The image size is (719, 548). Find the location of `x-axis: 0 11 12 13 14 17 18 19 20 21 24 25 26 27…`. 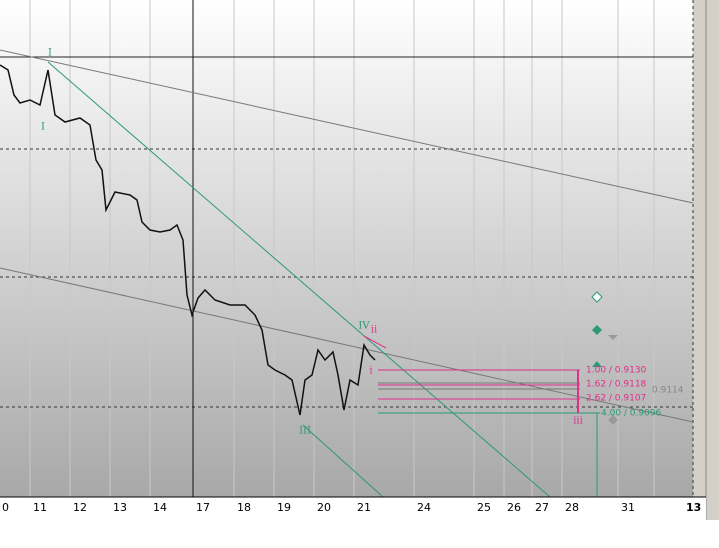

x-axis: 0 11 12 13 14 17 18 19 20 21 24 25 26 27… is located at coordinates (351, 507).